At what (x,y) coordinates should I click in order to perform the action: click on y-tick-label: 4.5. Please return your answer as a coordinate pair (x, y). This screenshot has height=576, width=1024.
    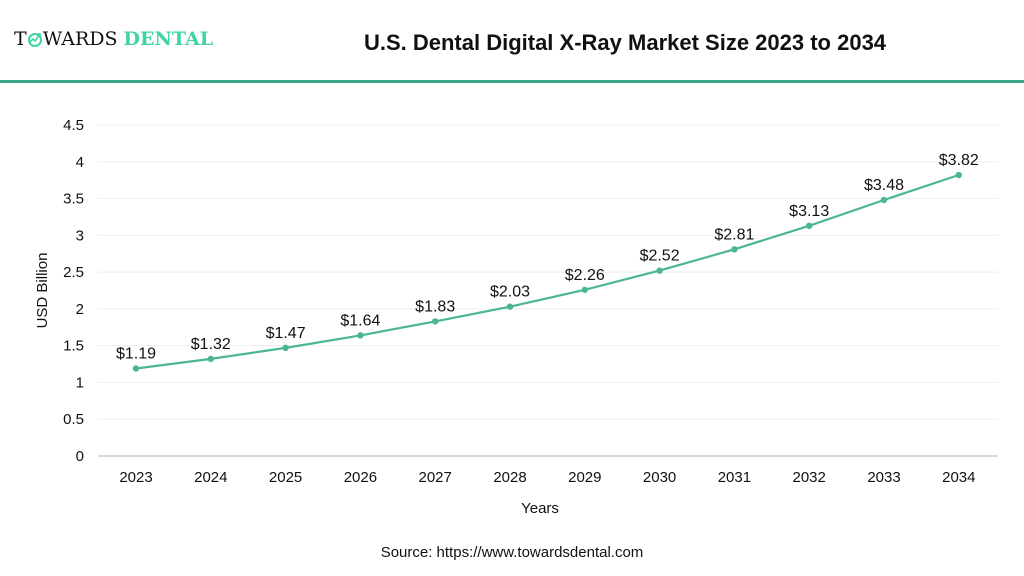
    Looking at the image, I should click on (73, 125).